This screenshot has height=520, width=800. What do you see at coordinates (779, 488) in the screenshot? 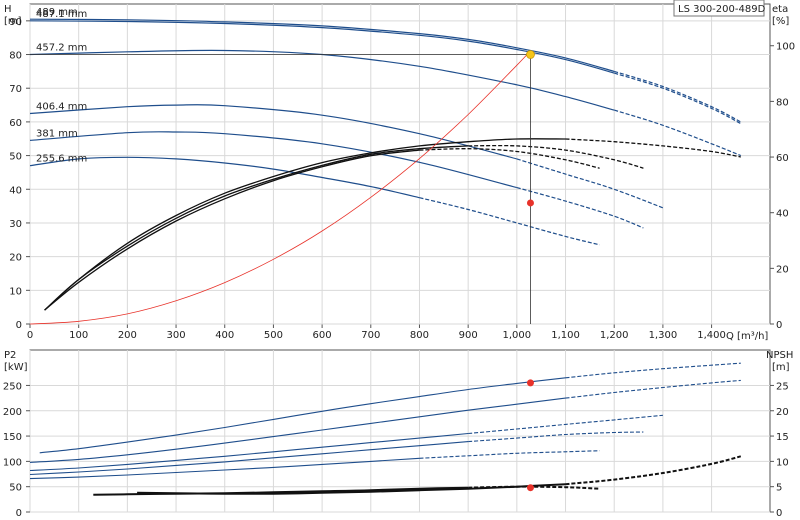
I see `y2-tick-label: 5` at bounding box center [779, 488].